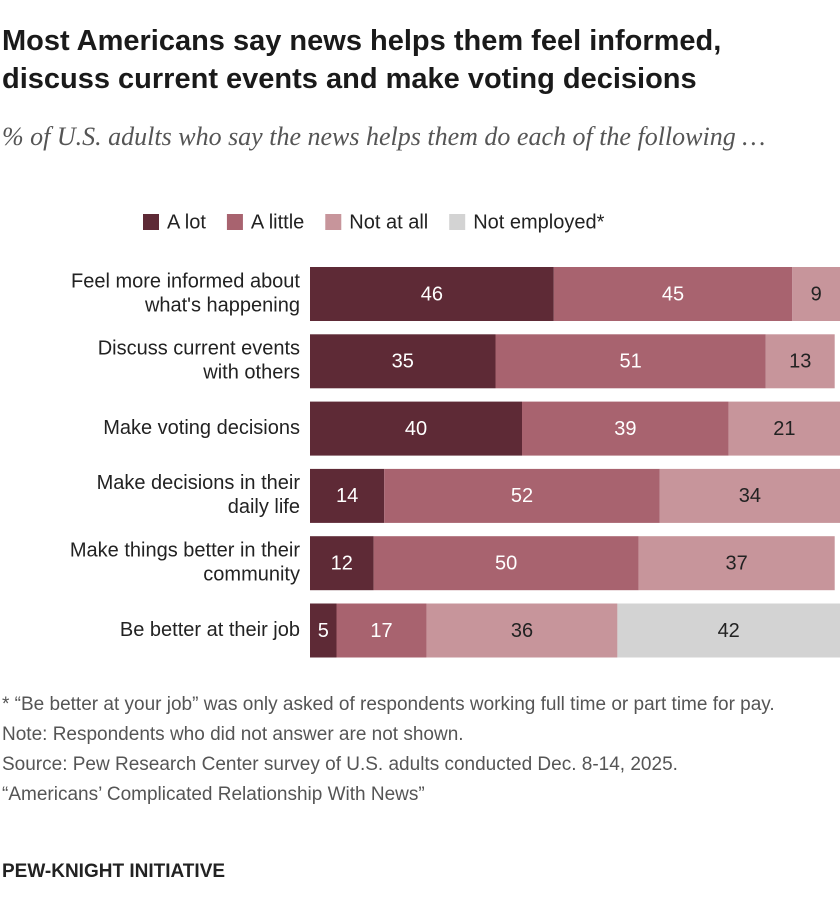 The width and height of the screenshot is (840, 908). What do you see at coordinates (199, 349) in the screenshot?
I see `category-label: Discuss current events` at bounding box center [199, 349].